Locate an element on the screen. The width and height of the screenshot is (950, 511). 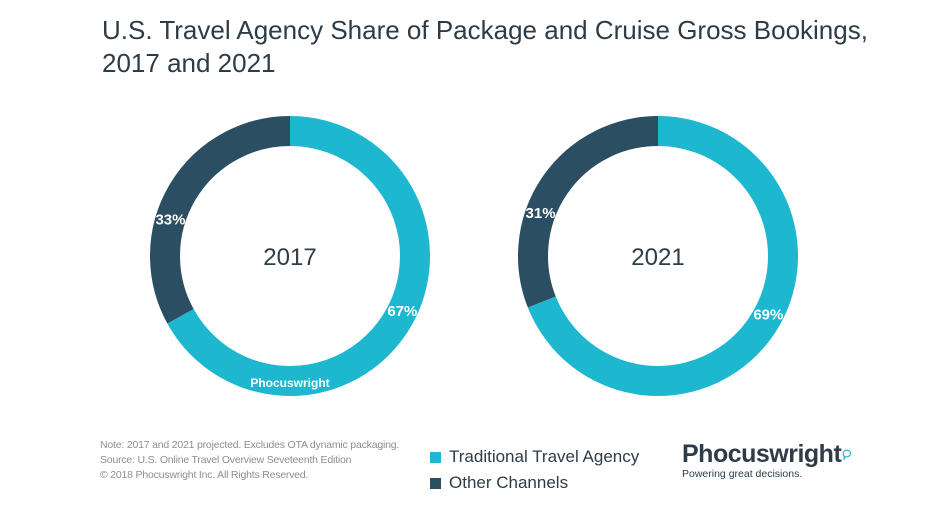
data-label-traditional-travel-agency: 69% is located at coordinates (768, 315).